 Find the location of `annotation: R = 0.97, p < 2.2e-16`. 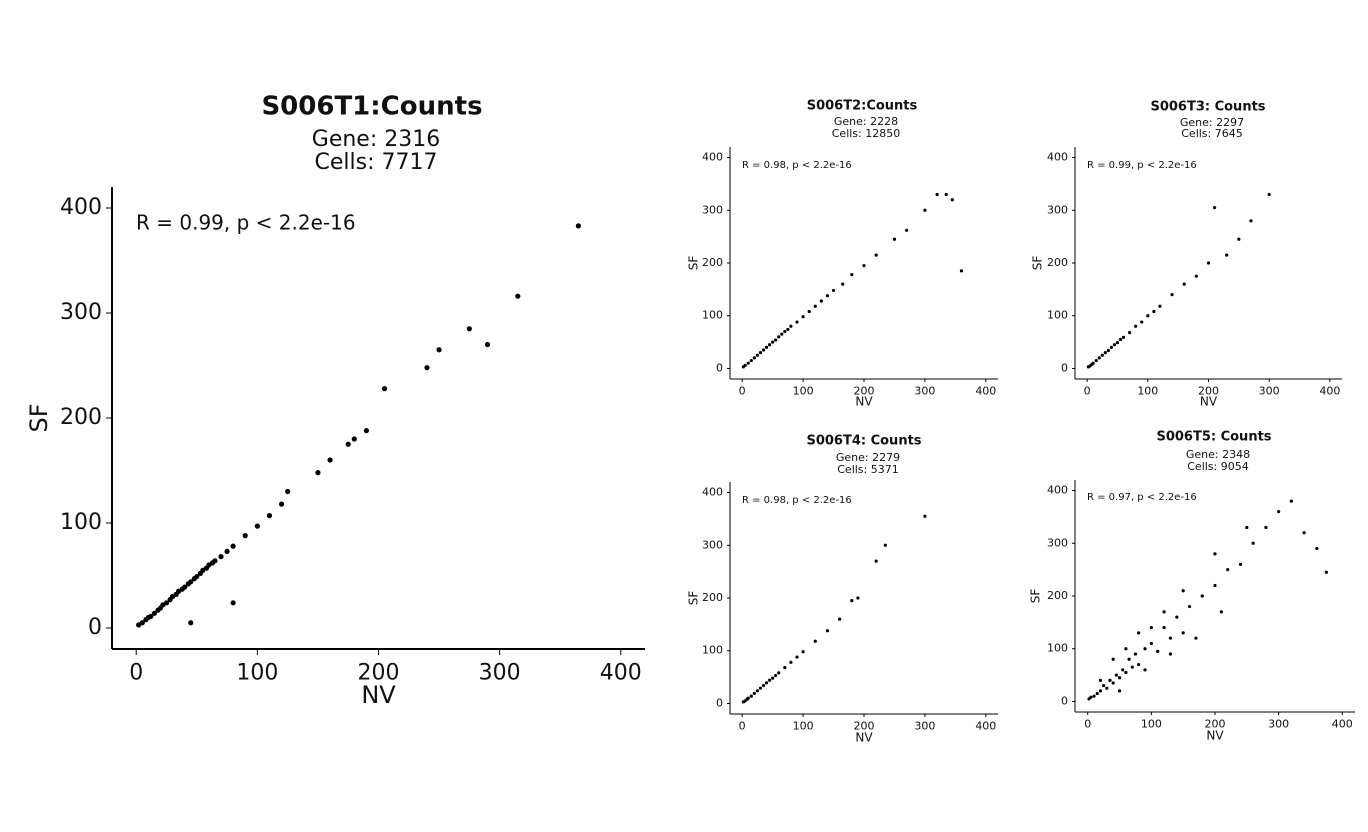

annotation: R = 0.97, p < 2.2e-16 is located at coordinates (1142, 497).